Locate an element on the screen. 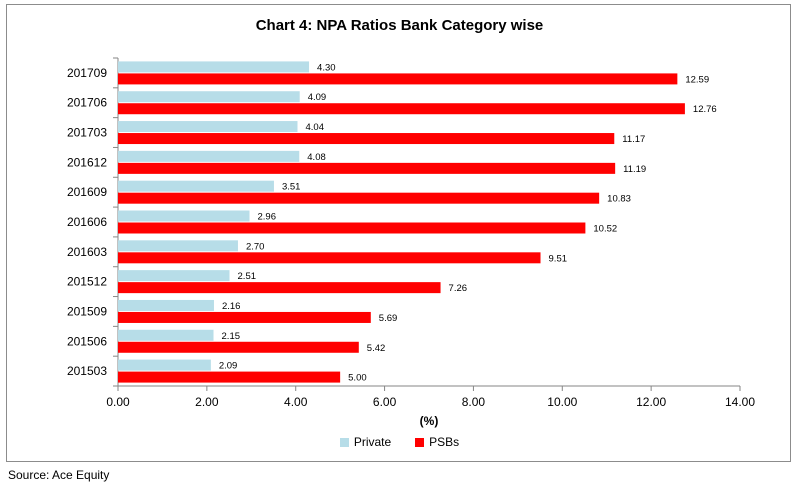 This screenshot has height=490, width=797. x-tick-label: 8.00 is located at coordinates (474, 402).